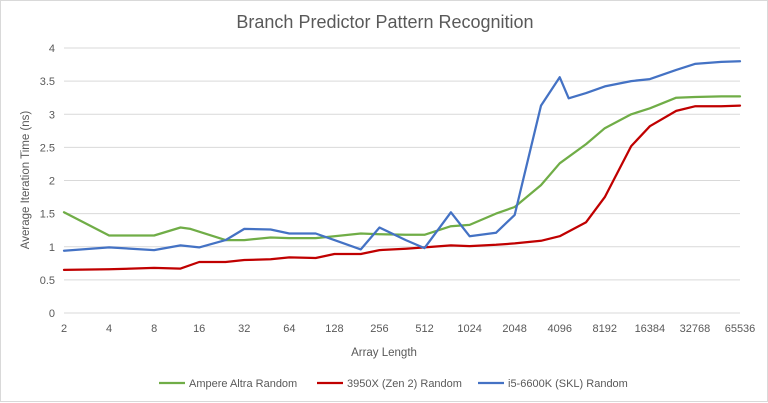  What do you see at coordinates (52, 115) in the screenshot?
I see `y-tick-label: 3` at bounding box center [52, 115].